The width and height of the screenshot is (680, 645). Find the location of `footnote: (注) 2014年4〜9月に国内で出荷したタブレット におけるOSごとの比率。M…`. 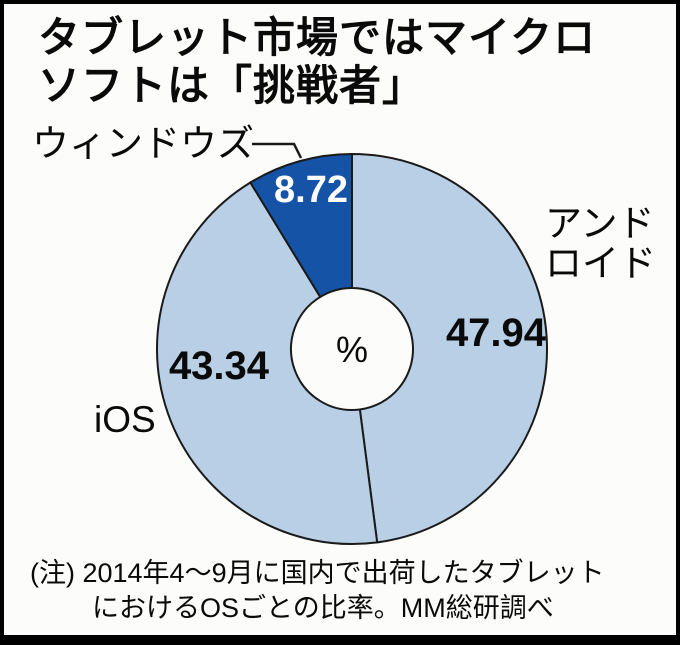

footnote: (注) 2014年4〜9月に国内で出荷したタブレット におけるOSごとの比率。M… is located at coordinates (317, 590).